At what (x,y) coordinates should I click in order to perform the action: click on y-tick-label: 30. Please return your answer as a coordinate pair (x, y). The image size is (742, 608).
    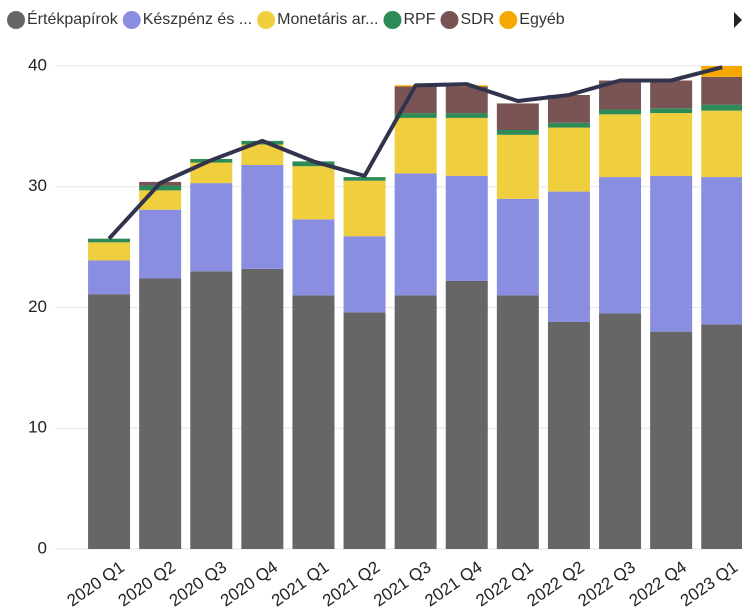
    Looking at the image, I should click on (37, 185).